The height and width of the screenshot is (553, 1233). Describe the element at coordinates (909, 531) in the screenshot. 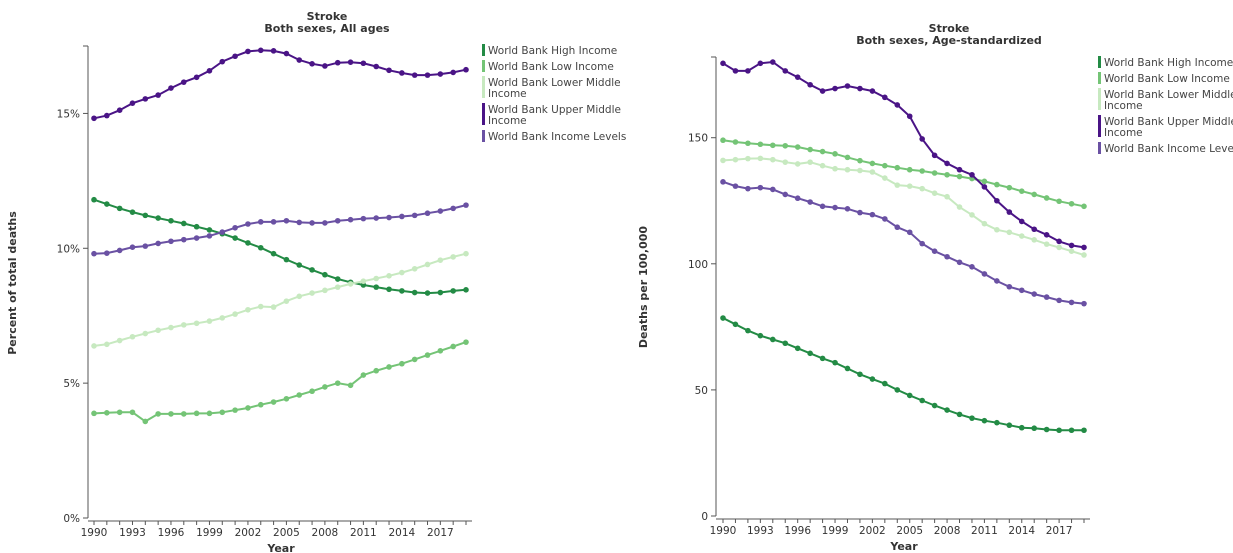

I see `x-tick-label: 2005` at that location.